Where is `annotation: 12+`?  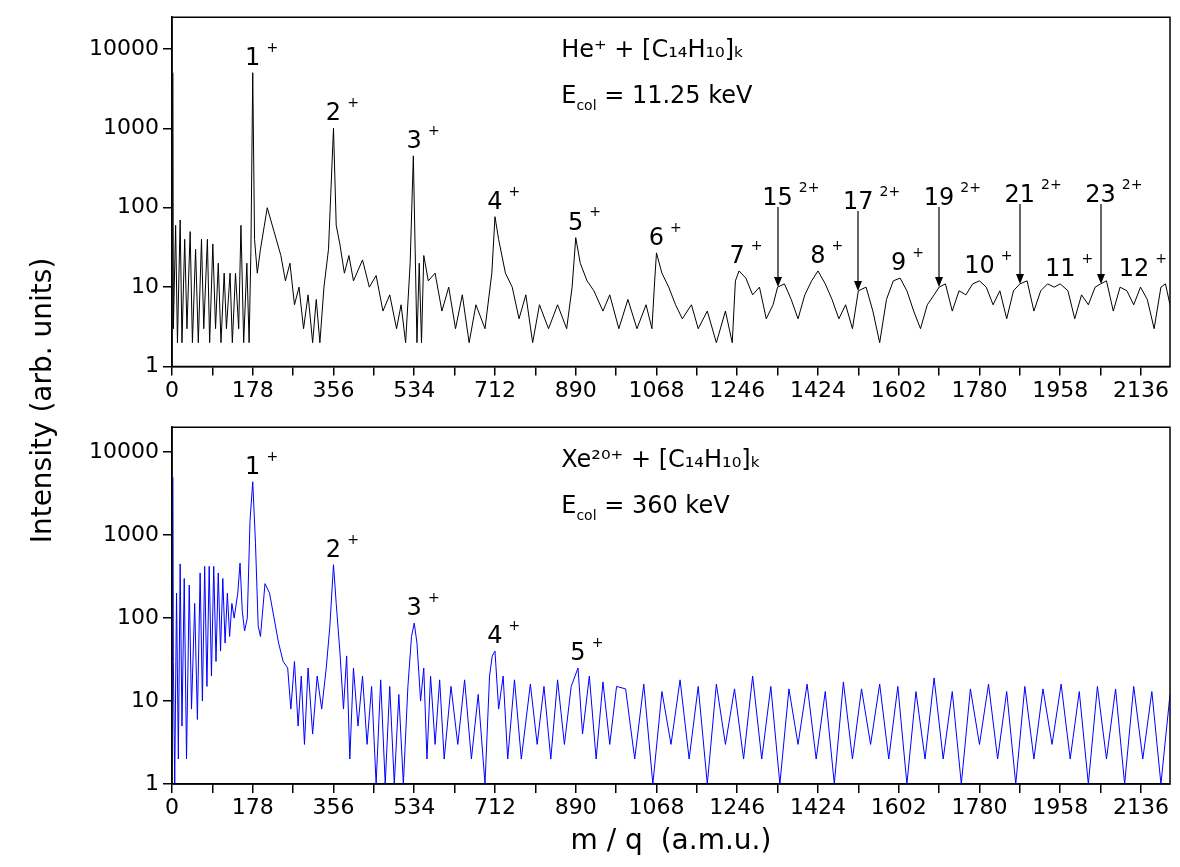
annotation: 12+ is located at coordinates (1142, 265).